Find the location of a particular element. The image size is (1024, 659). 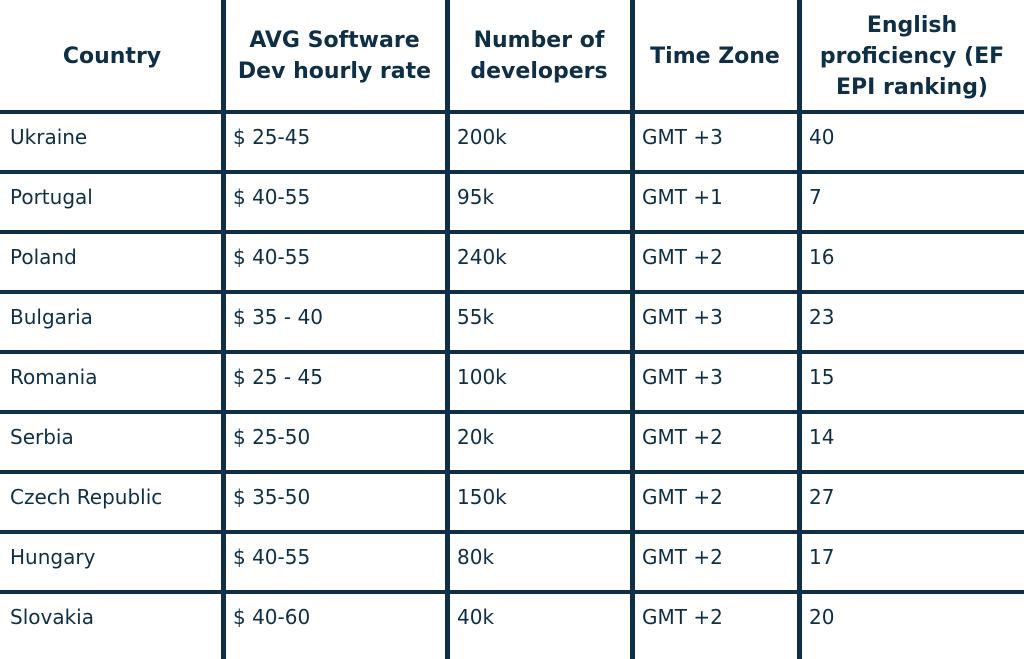

cell-text: 200k is located at coordinates (482, 137).